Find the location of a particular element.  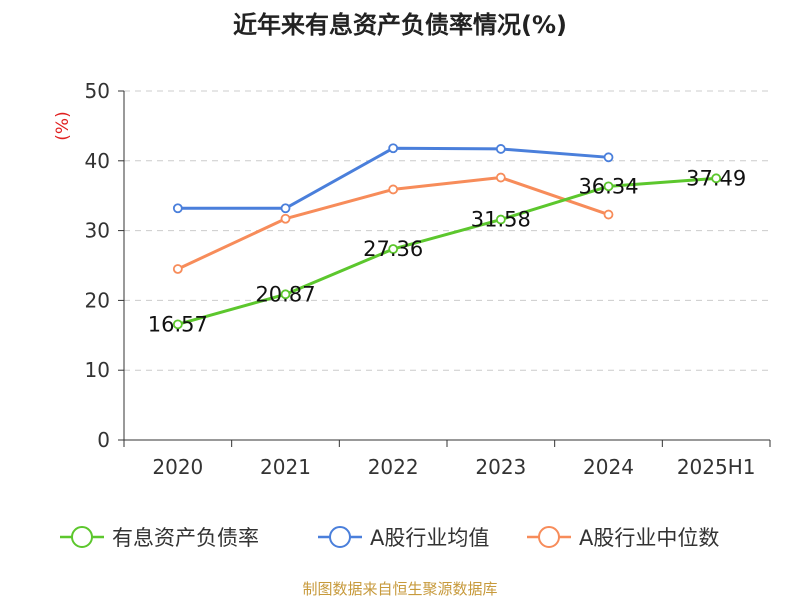

legend-item: 有息资产负债率 is located at coordinates (159, 538).